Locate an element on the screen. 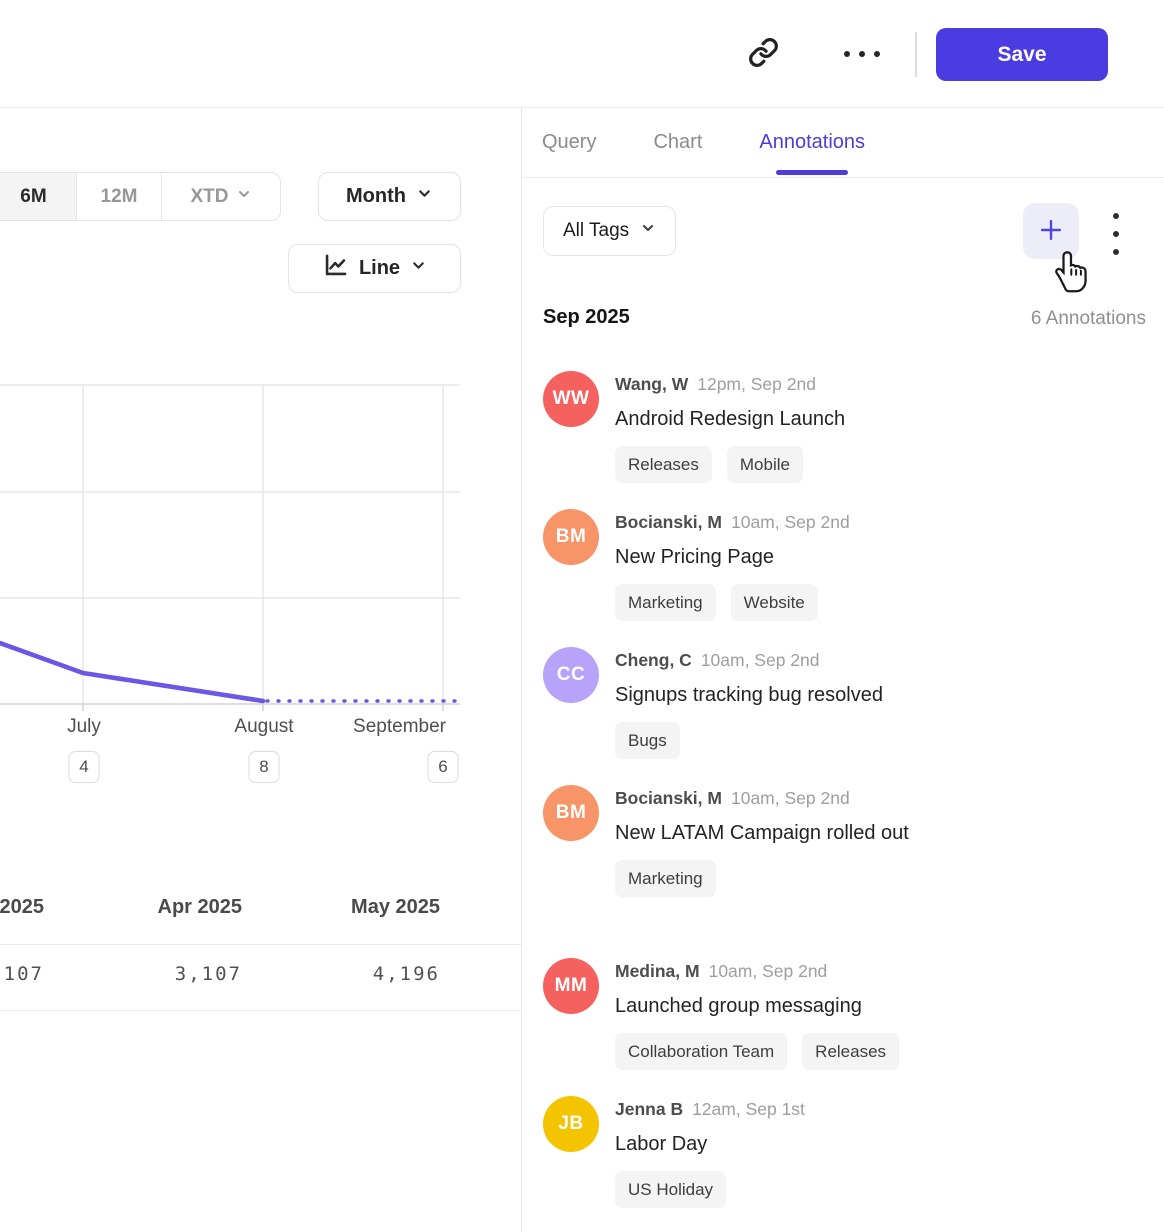 The width and height of the screenshot is (1164, 1232). annotation-title: New LATAM Campaign rolled out is located at coordinates (762, 833).